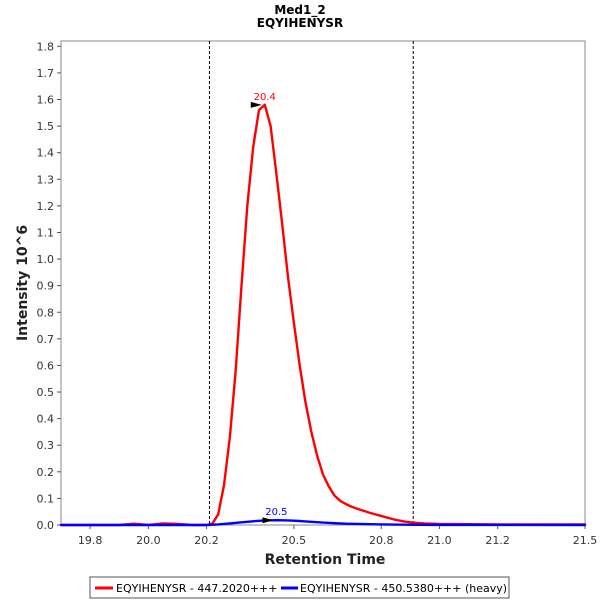 The width and height of the screenshot is (600, 604). What do you see at coordinates (294, 540) in the screenshot?
I see `x-tick-label: 20.5` at bounding box center [294, 540].